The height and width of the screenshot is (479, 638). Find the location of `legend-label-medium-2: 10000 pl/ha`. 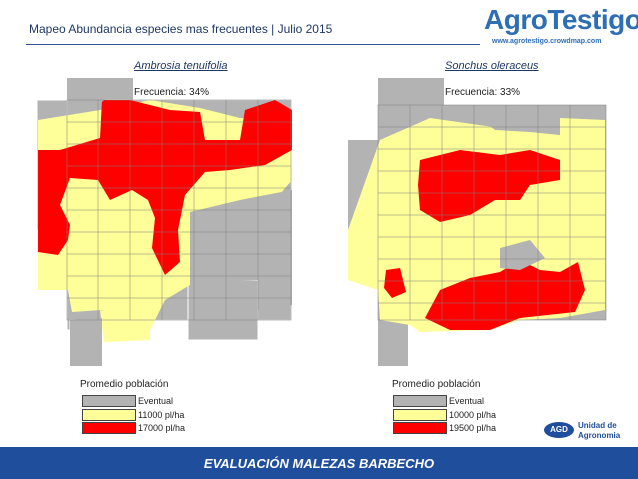

legend-label-medium-2: 10000 pl/ha is located at coordinates (473, 415).